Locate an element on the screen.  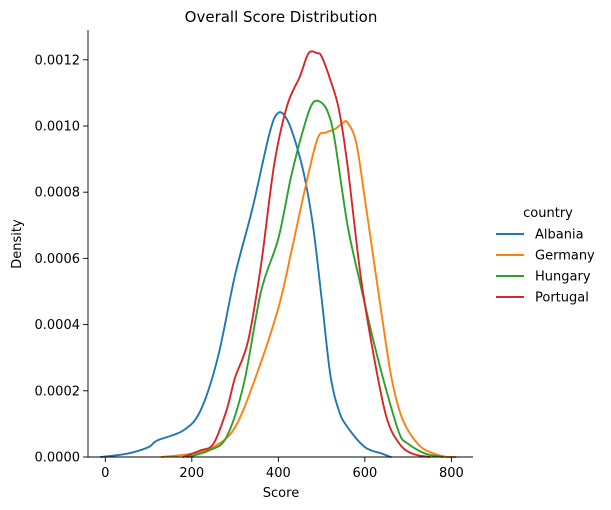
x-tick-label: 0 is located at coordinates (105, 473).